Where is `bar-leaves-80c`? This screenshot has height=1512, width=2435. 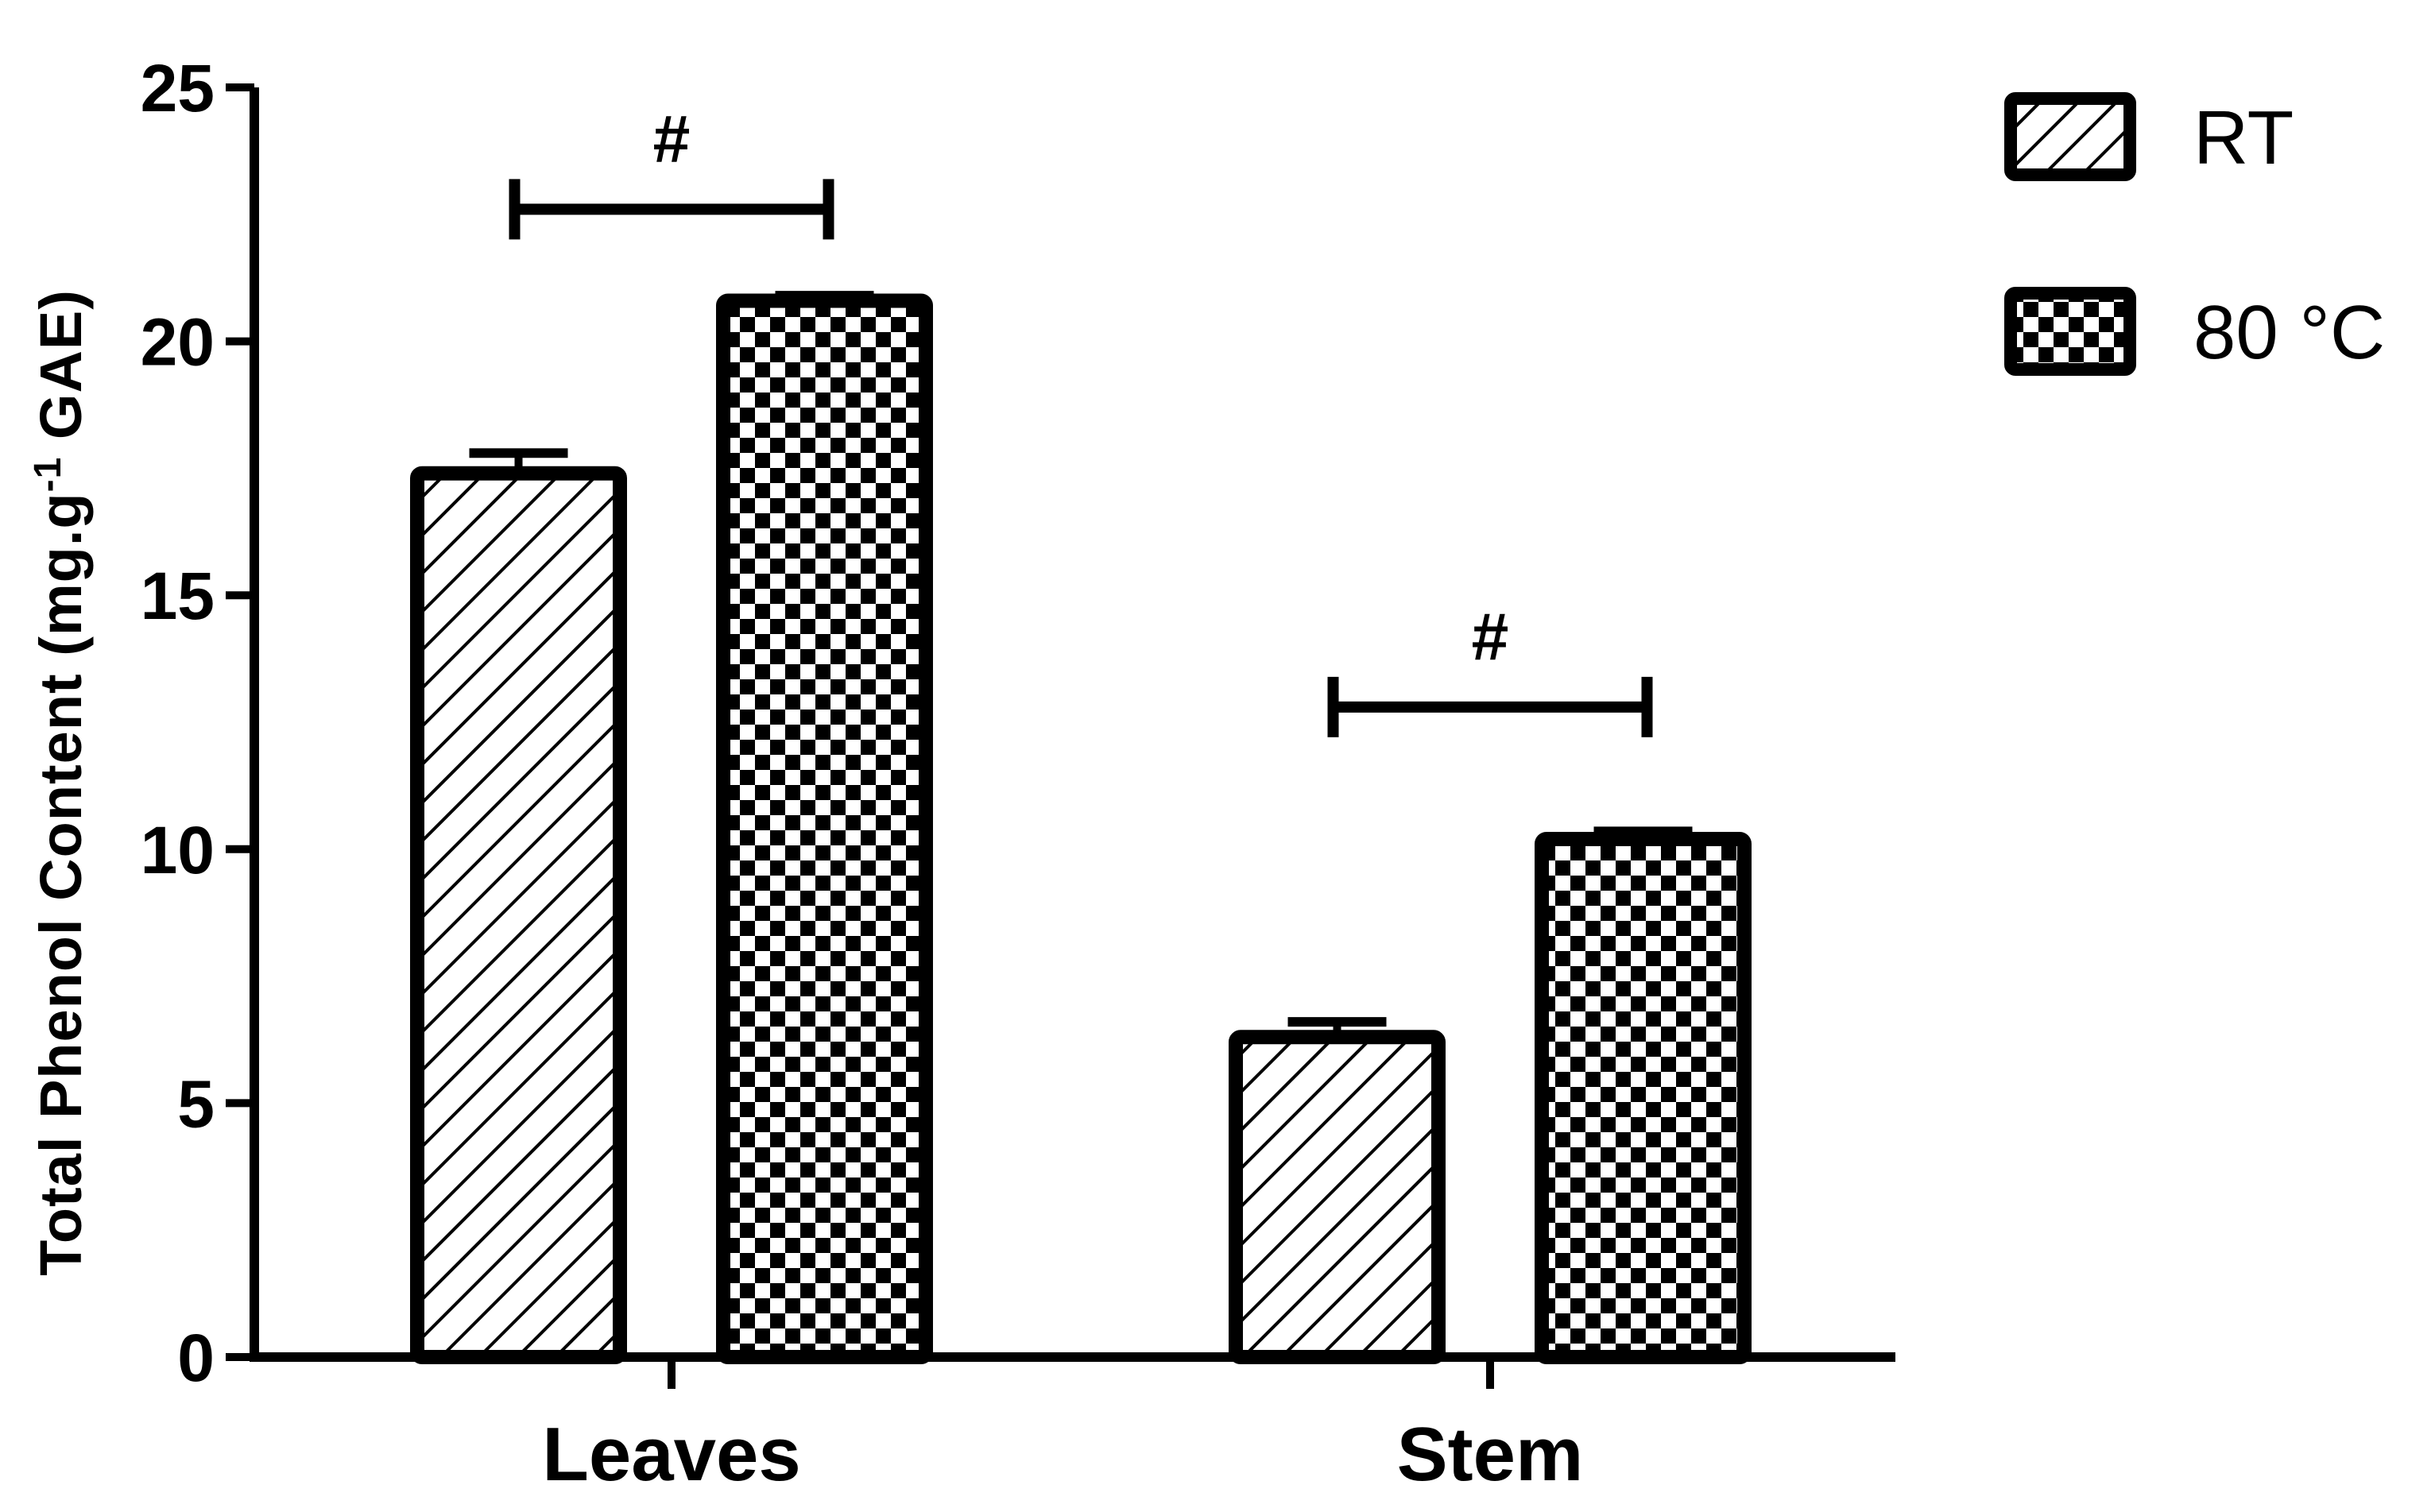 bar-leaves-80c is located at coordinates (825, 828).